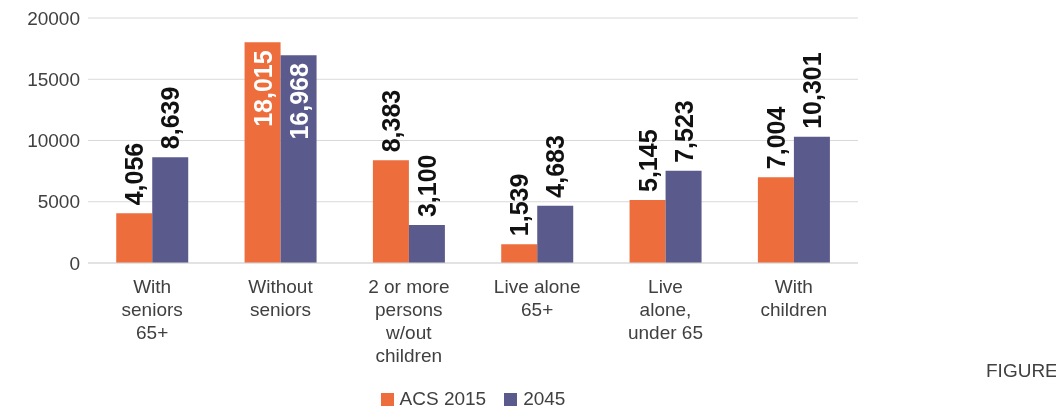 The height and width of the screenshot is (418, 1056). I want to click on data-label: 7,004, so click(775, 138).